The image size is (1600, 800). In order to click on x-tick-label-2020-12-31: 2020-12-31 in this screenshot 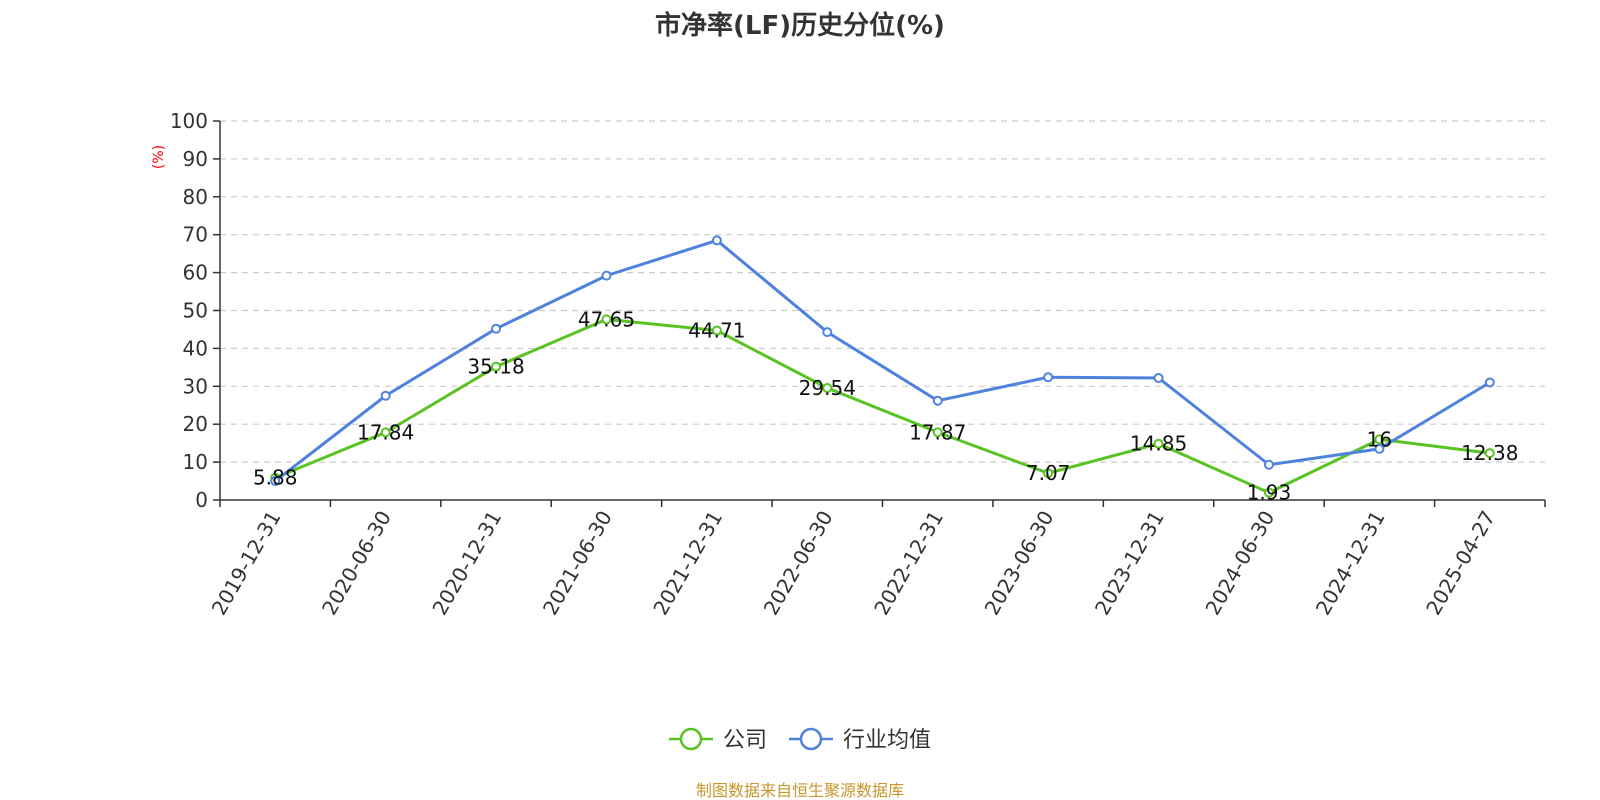, I will do `click(466, 563)`.